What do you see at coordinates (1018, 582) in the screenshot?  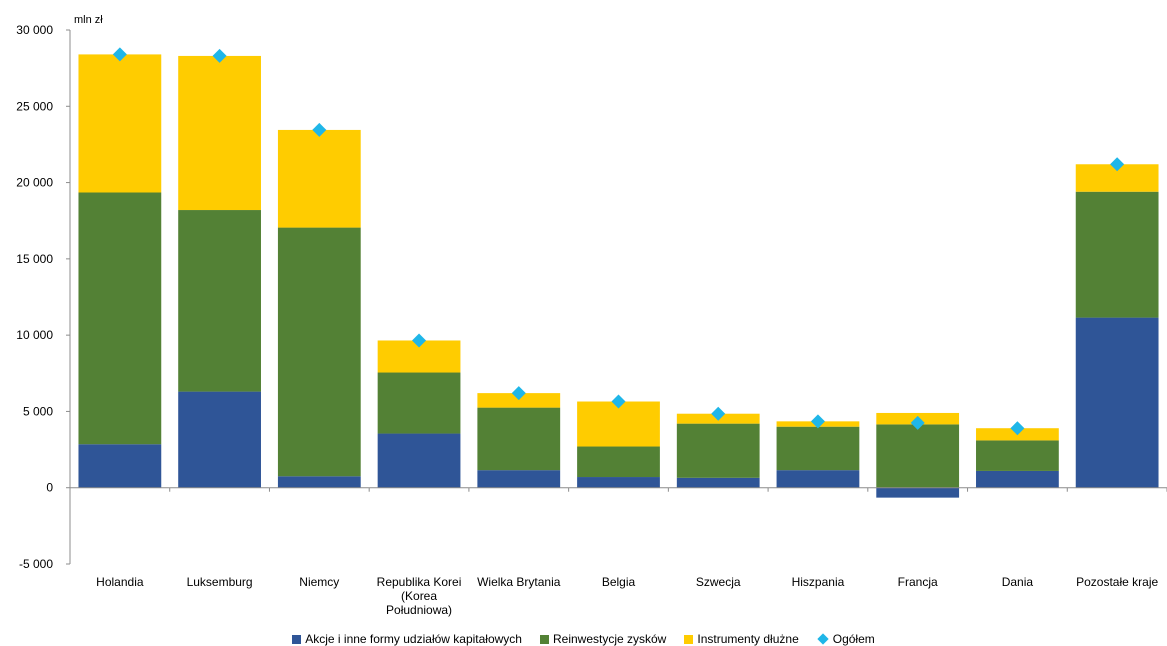 I see `x-category-label: Dania` at bounding box center [1018, 582].